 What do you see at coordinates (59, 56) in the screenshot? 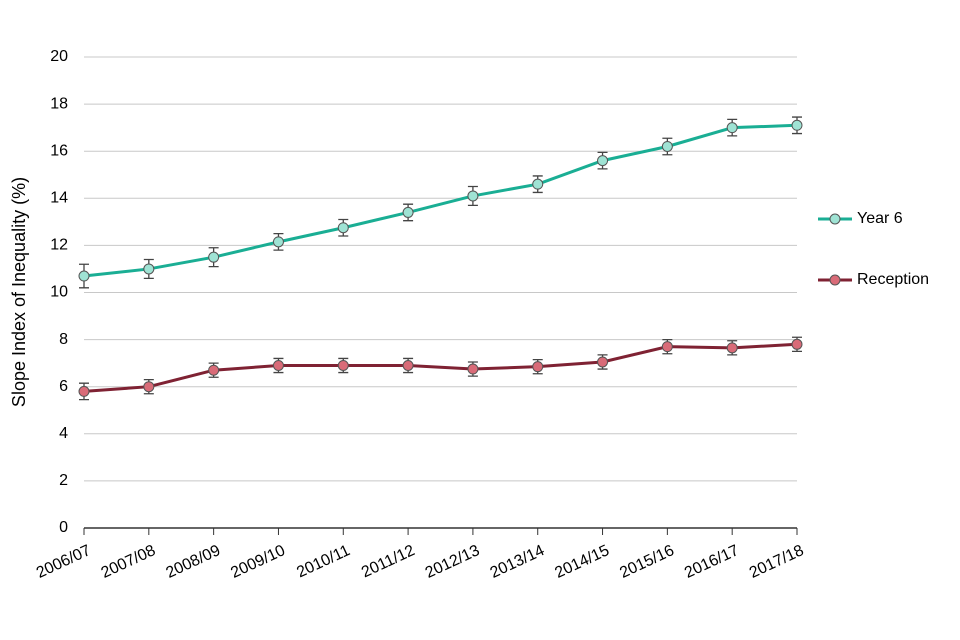
I see `y-tick-label: 20` at bounding box center [59, 56].